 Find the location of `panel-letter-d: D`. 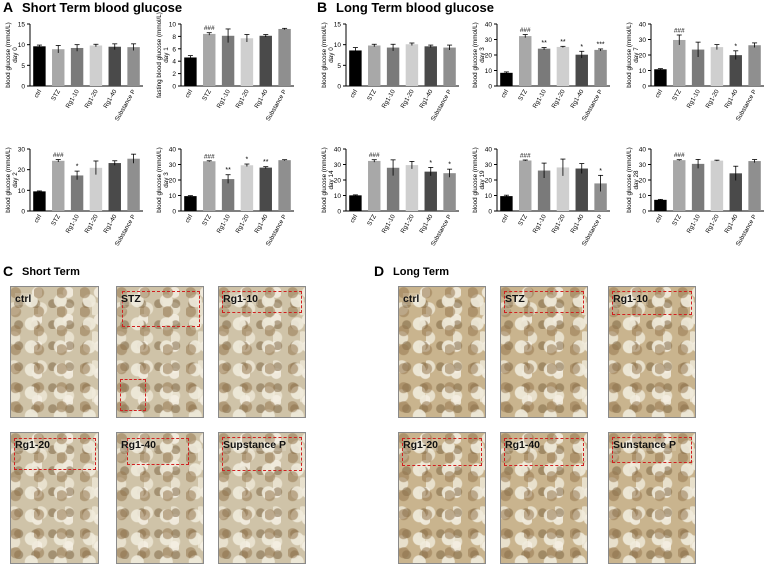

panel-letter-d: D is located at coordinates (379, 271).